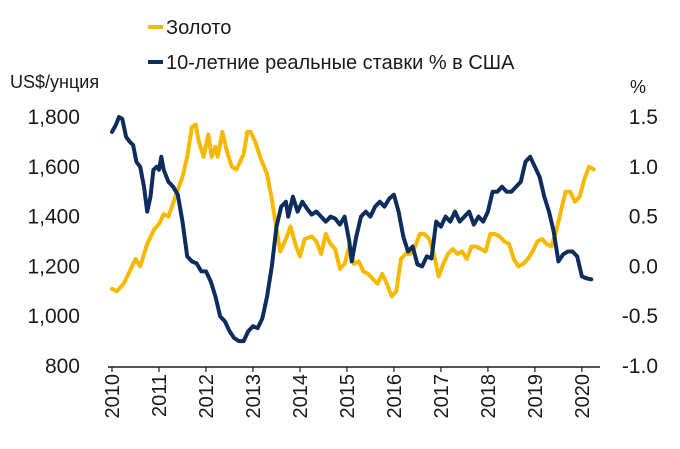 This screenshot has height=449, width=680. Describe the element at coordinates (331, 45) in the screenshot. I see `legend: Золото 10-летние реальные ставки % в США` at that location.